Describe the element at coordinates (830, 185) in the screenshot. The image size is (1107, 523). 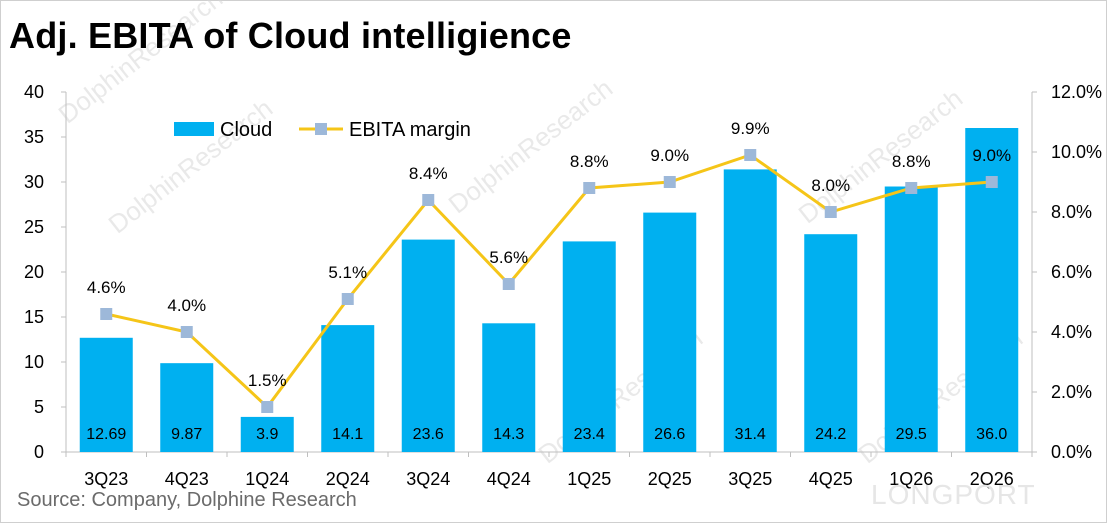
I see `line-data-label: 8.0%` at that location.